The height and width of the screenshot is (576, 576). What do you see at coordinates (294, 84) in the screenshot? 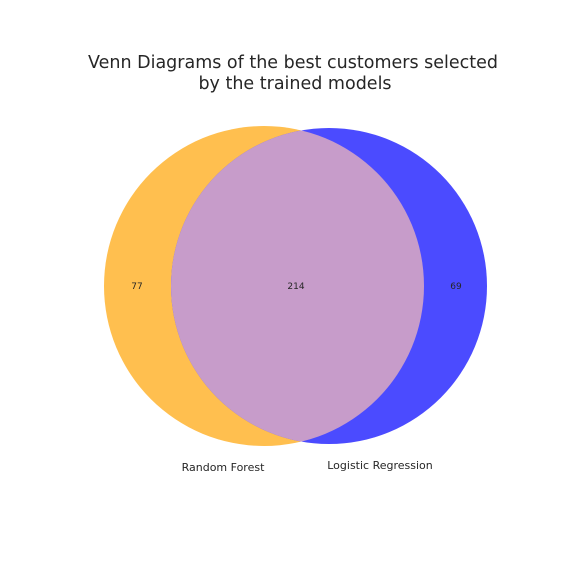
I see `chart-title-line-2: by the trained models` at bounding box center [294, 84].